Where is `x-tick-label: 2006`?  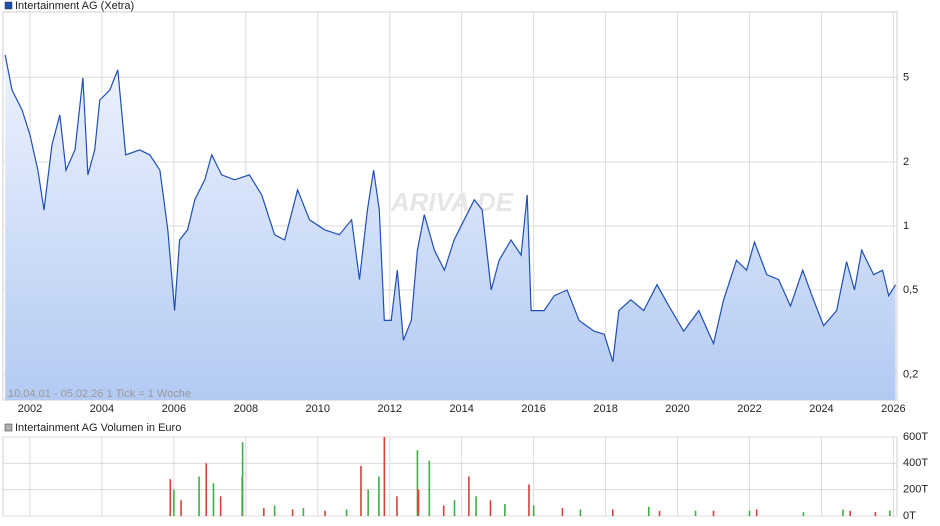
x-tick-label: 2006 is located at coordinates (174, 409).